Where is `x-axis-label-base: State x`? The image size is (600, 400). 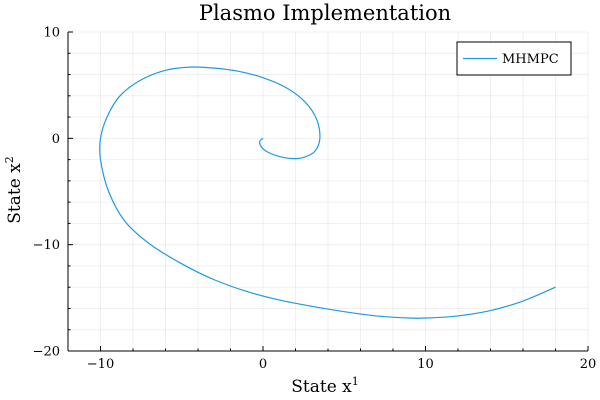
x-axis-label-base: State x is located at coordinates (321, 387).